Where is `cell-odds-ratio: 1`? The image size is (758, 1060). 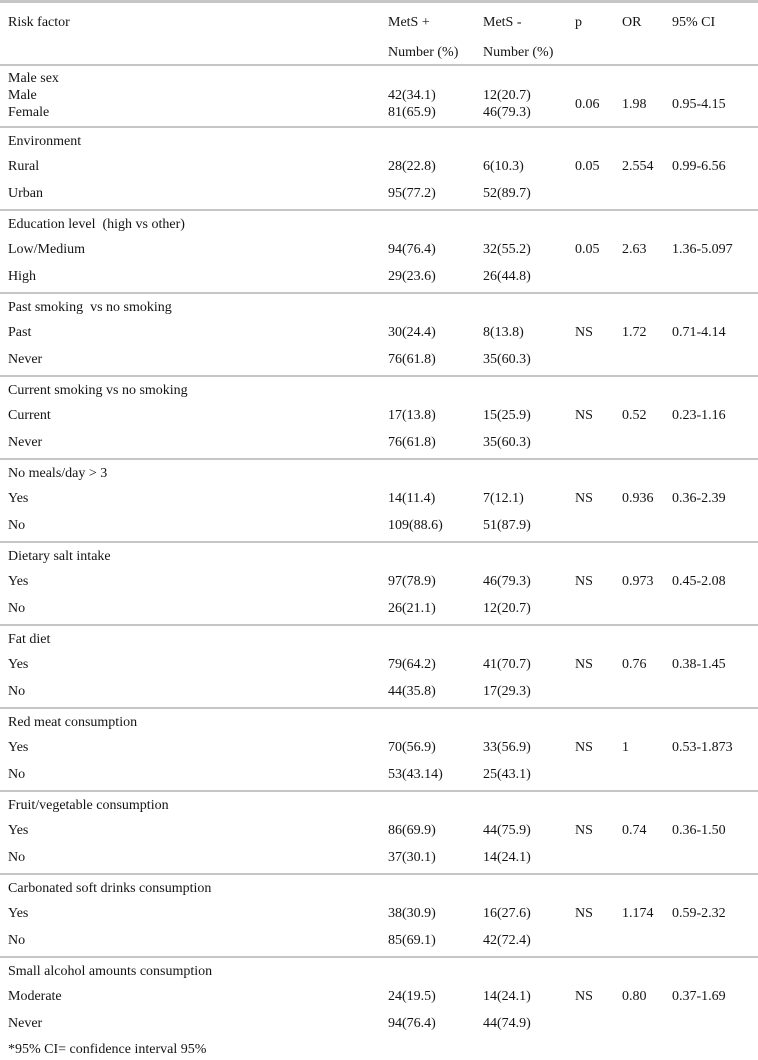
cell-odds-ratio: 1 is located at coordinates (625, 747).